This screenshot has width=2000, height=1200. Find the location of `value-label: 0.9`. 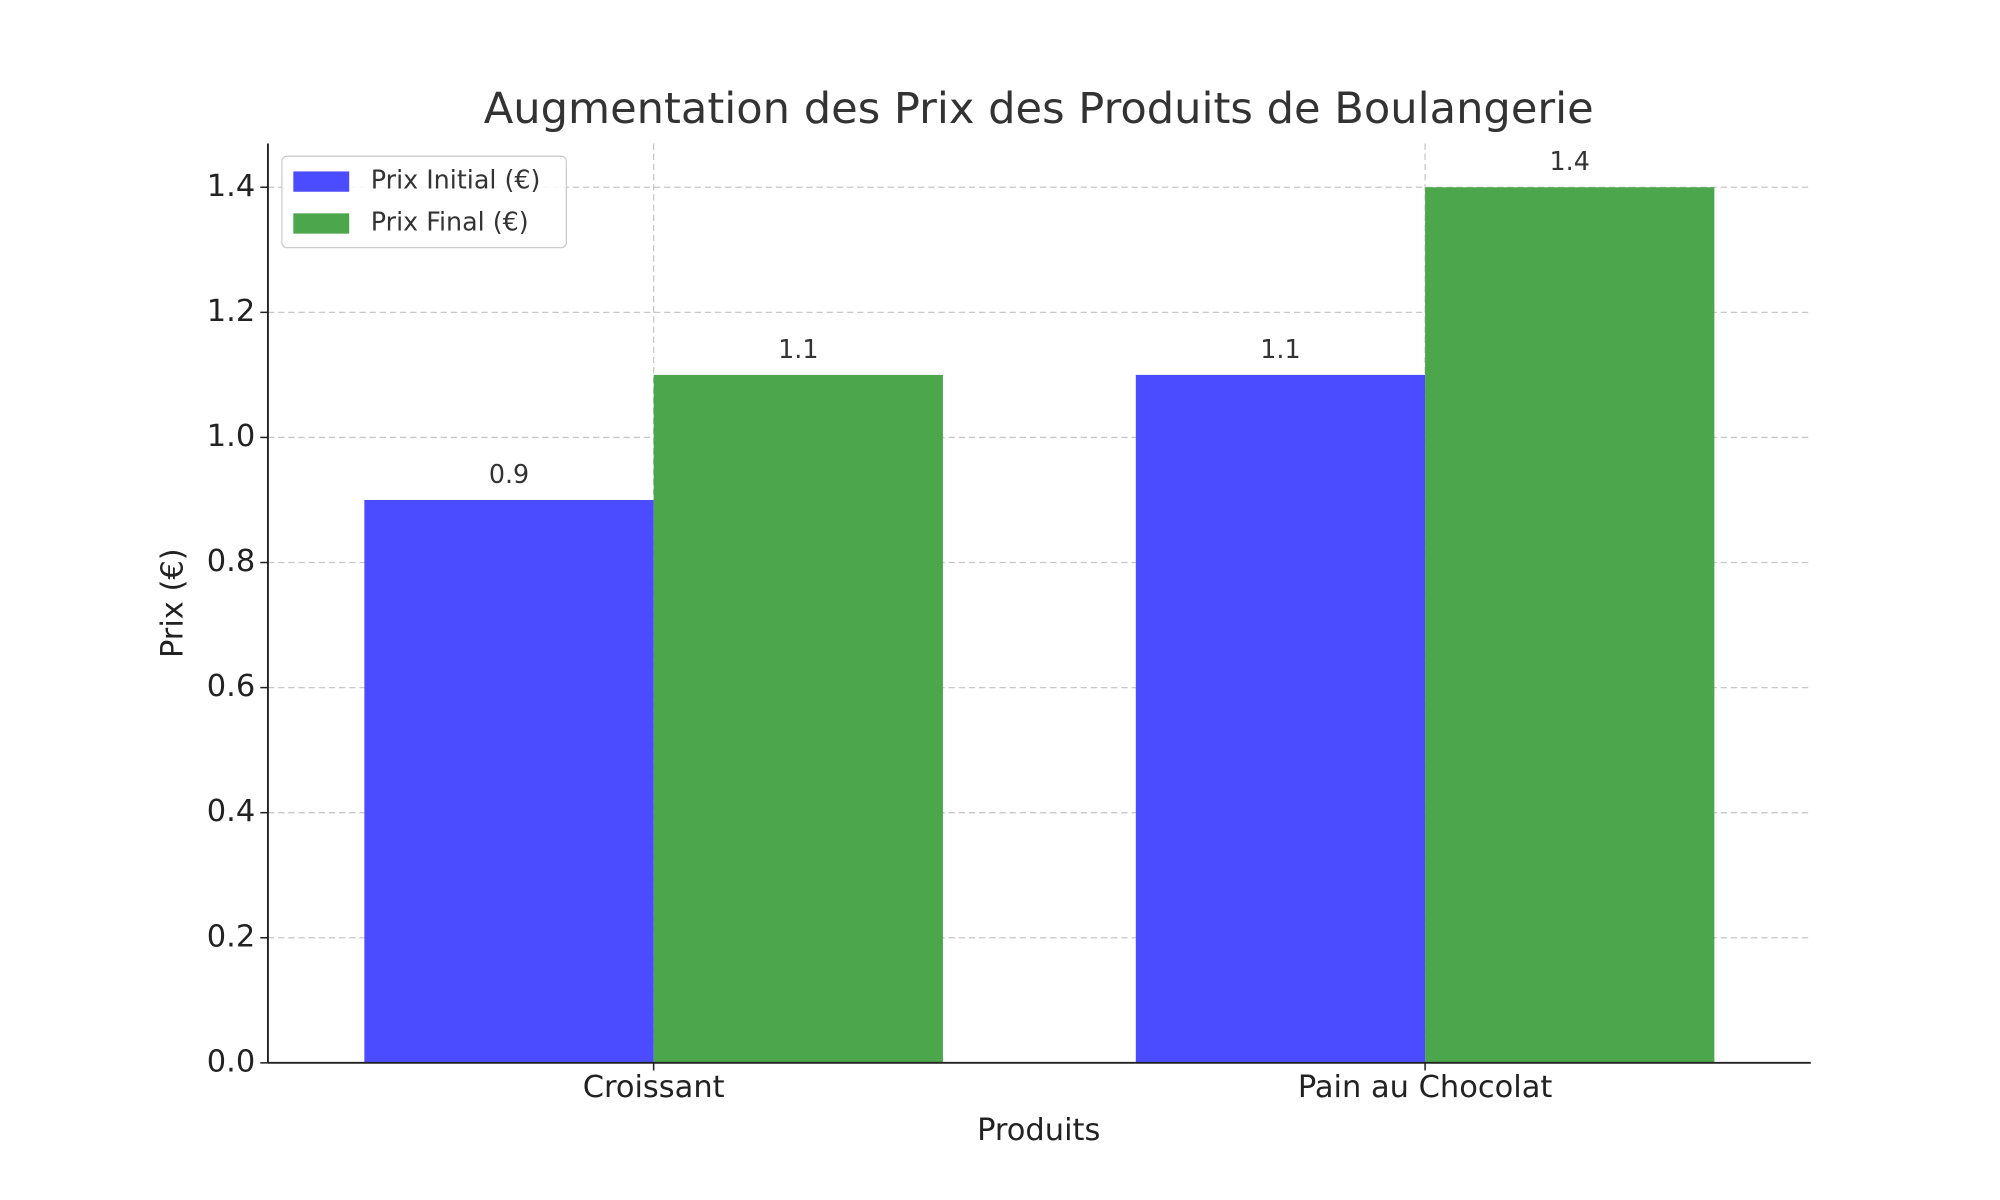

value-label: 0.9 is located at coordinates (509, 474).